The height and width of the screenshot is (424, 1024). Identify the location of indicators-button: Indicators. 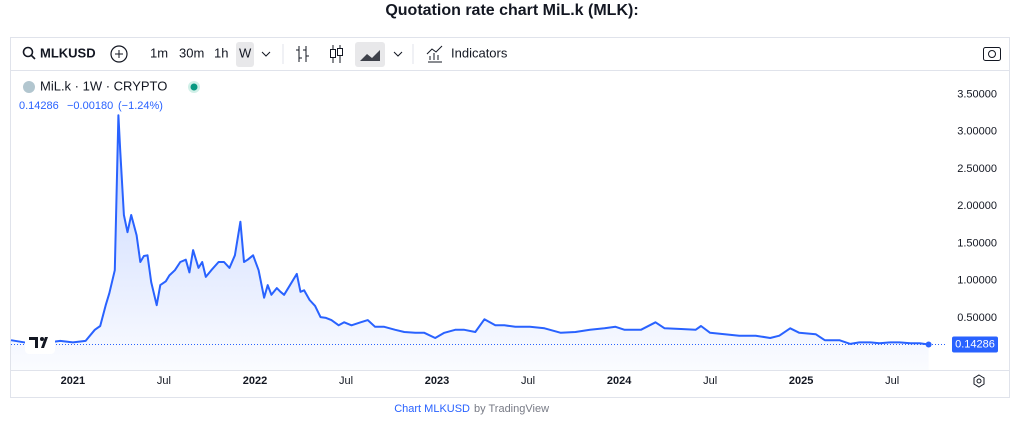
(479, 52).